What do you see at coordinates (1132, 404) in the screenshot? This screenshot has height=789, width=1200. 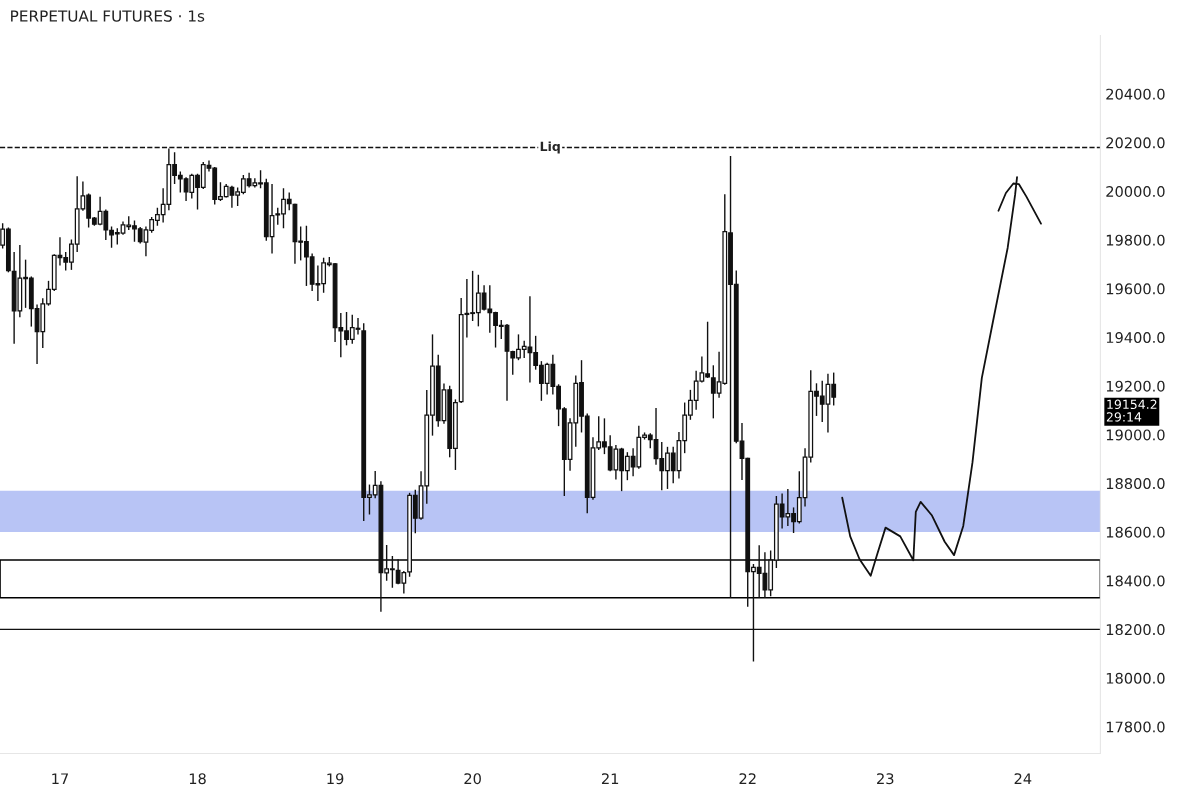 I see `text: 19154.2` at bounding box center [1132, 404].